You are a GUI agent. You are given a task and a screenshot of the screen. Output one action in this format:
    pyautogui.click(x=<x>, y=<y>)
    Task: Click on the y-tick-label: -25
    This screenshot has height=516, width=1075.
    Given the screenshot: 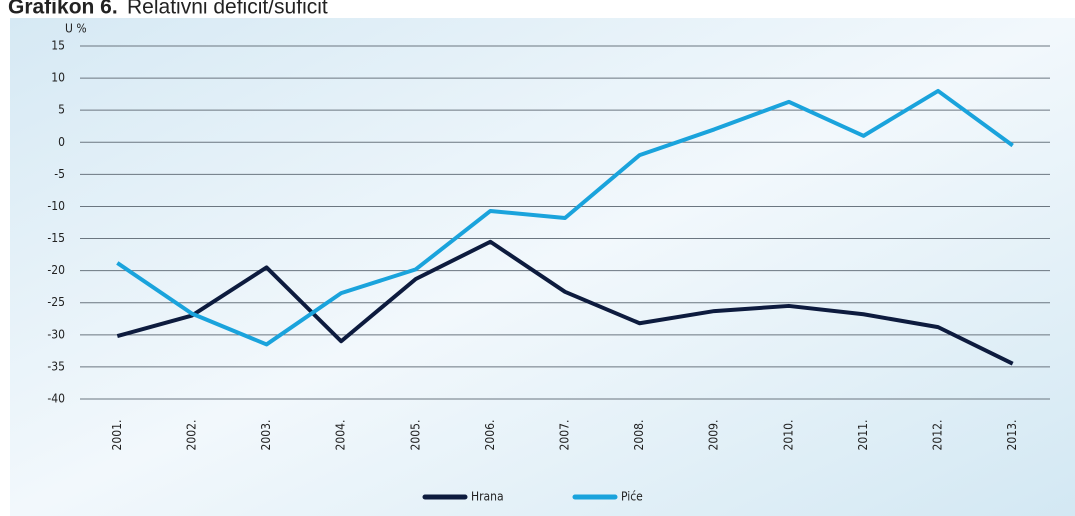 What is the action you would take?
    pyautogui.click(x=56, y=302)
    